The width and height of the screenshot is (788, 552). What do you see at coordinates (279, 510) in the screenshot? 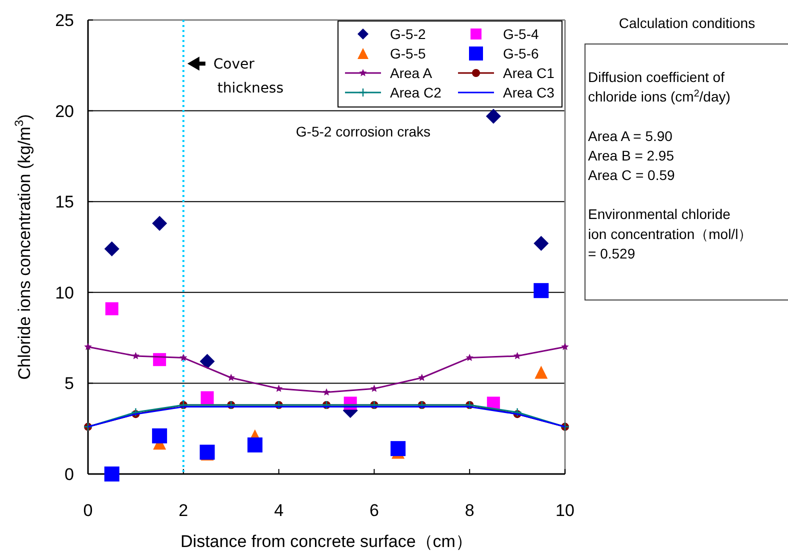
I see `x-tick-label: 4` at bounding box center [279, 510].